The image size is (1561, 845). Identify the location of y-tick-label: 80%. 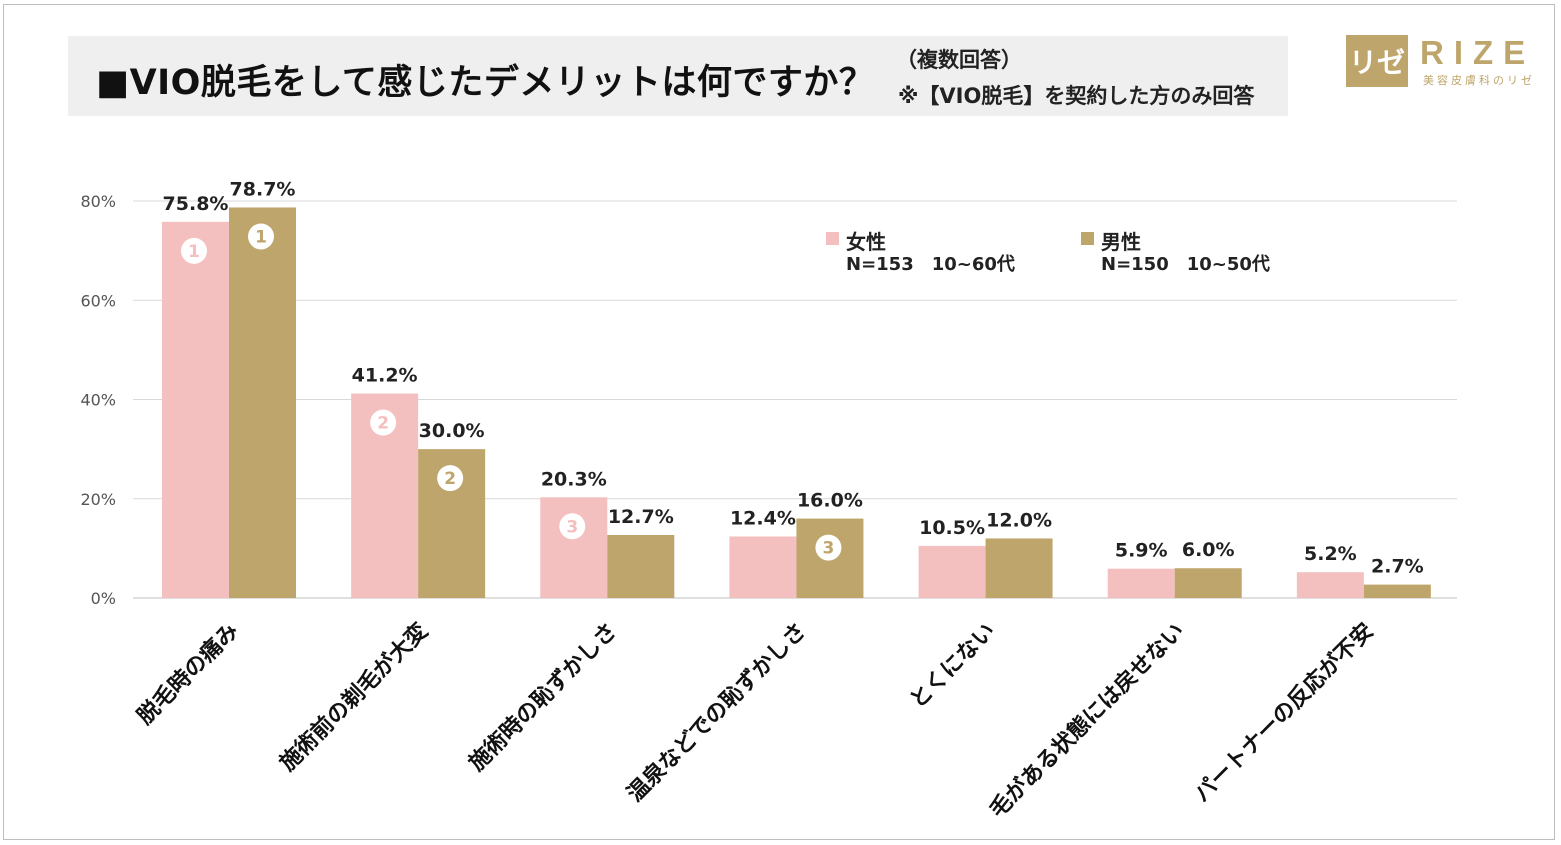
(98, 201).